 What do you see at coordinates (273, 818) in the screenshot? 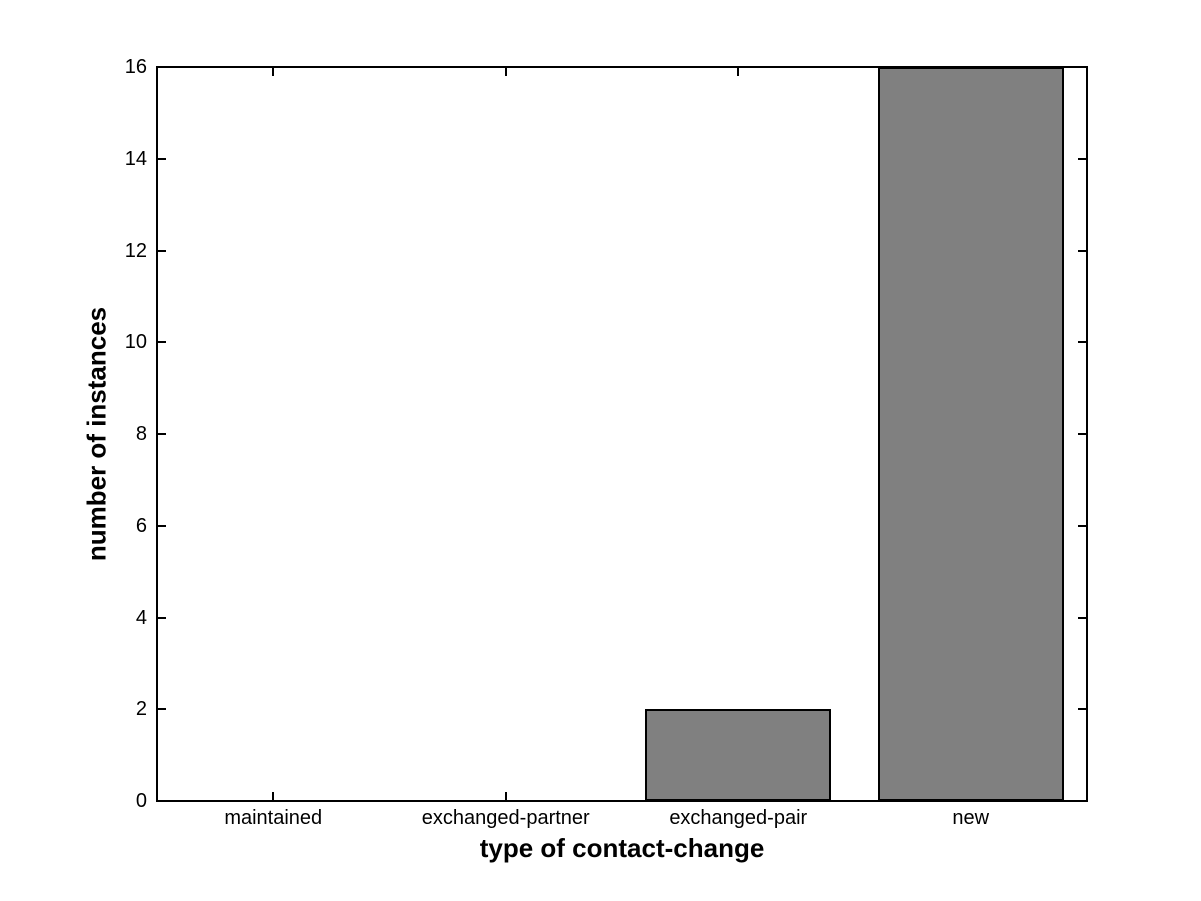
I see `x-tick-label: maintained` at bounding box center [273, 818].